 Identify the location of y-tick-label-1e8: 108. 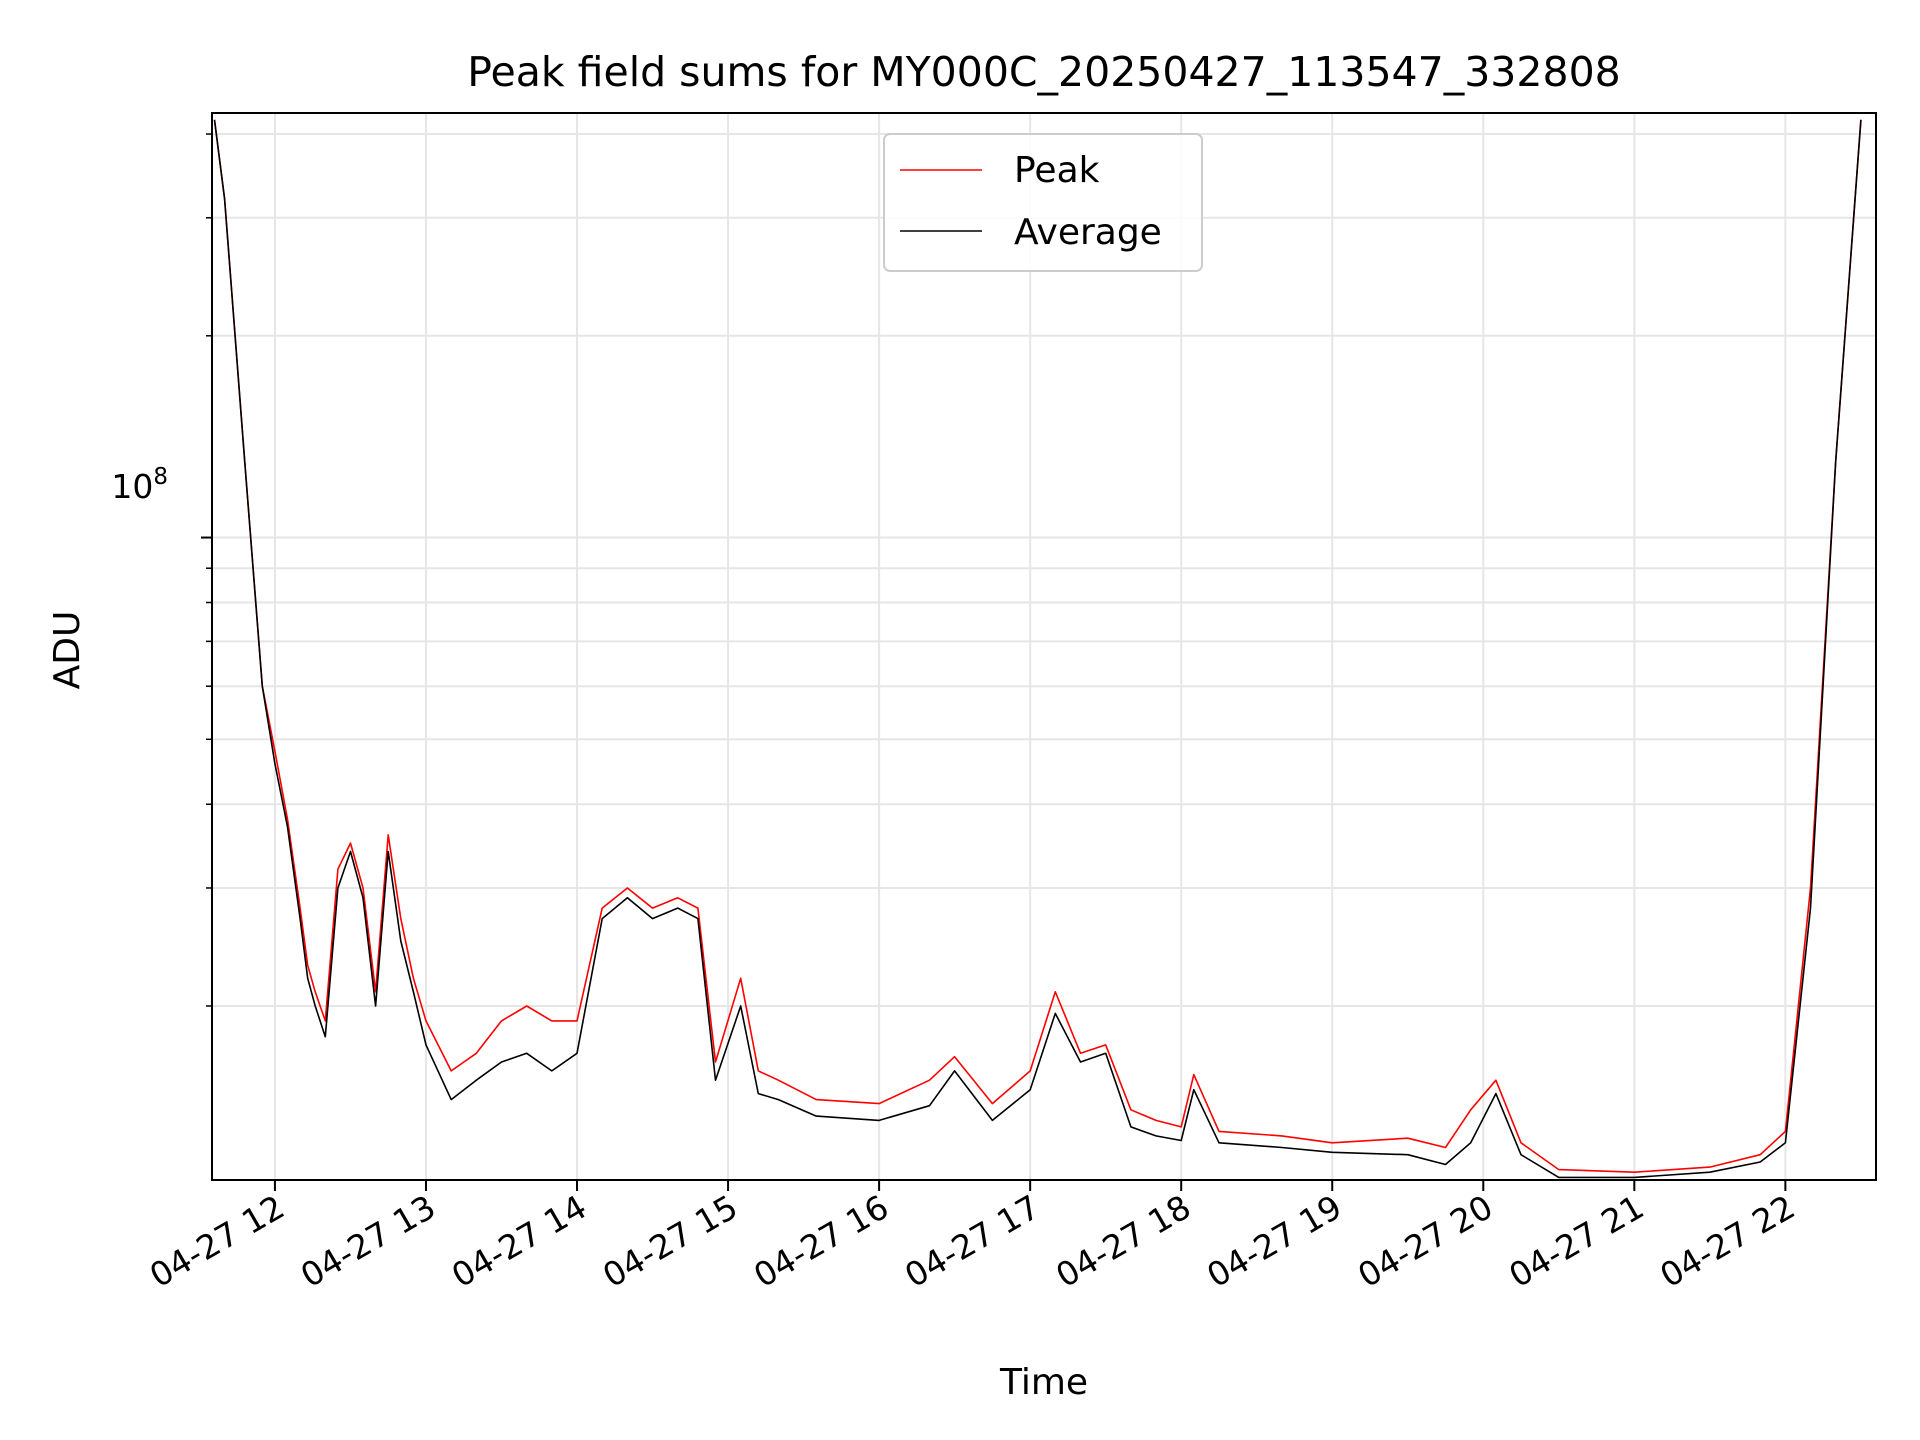
(139, 485).